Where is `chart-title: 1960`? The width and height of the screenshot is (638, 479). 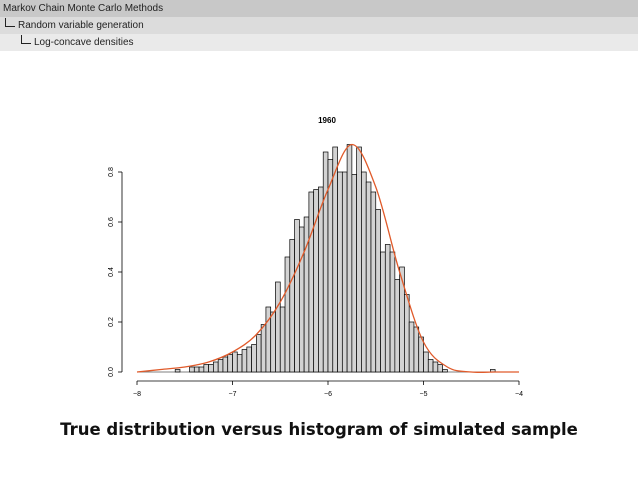
chart-title: 1960 is located at coordinates (327, 120).